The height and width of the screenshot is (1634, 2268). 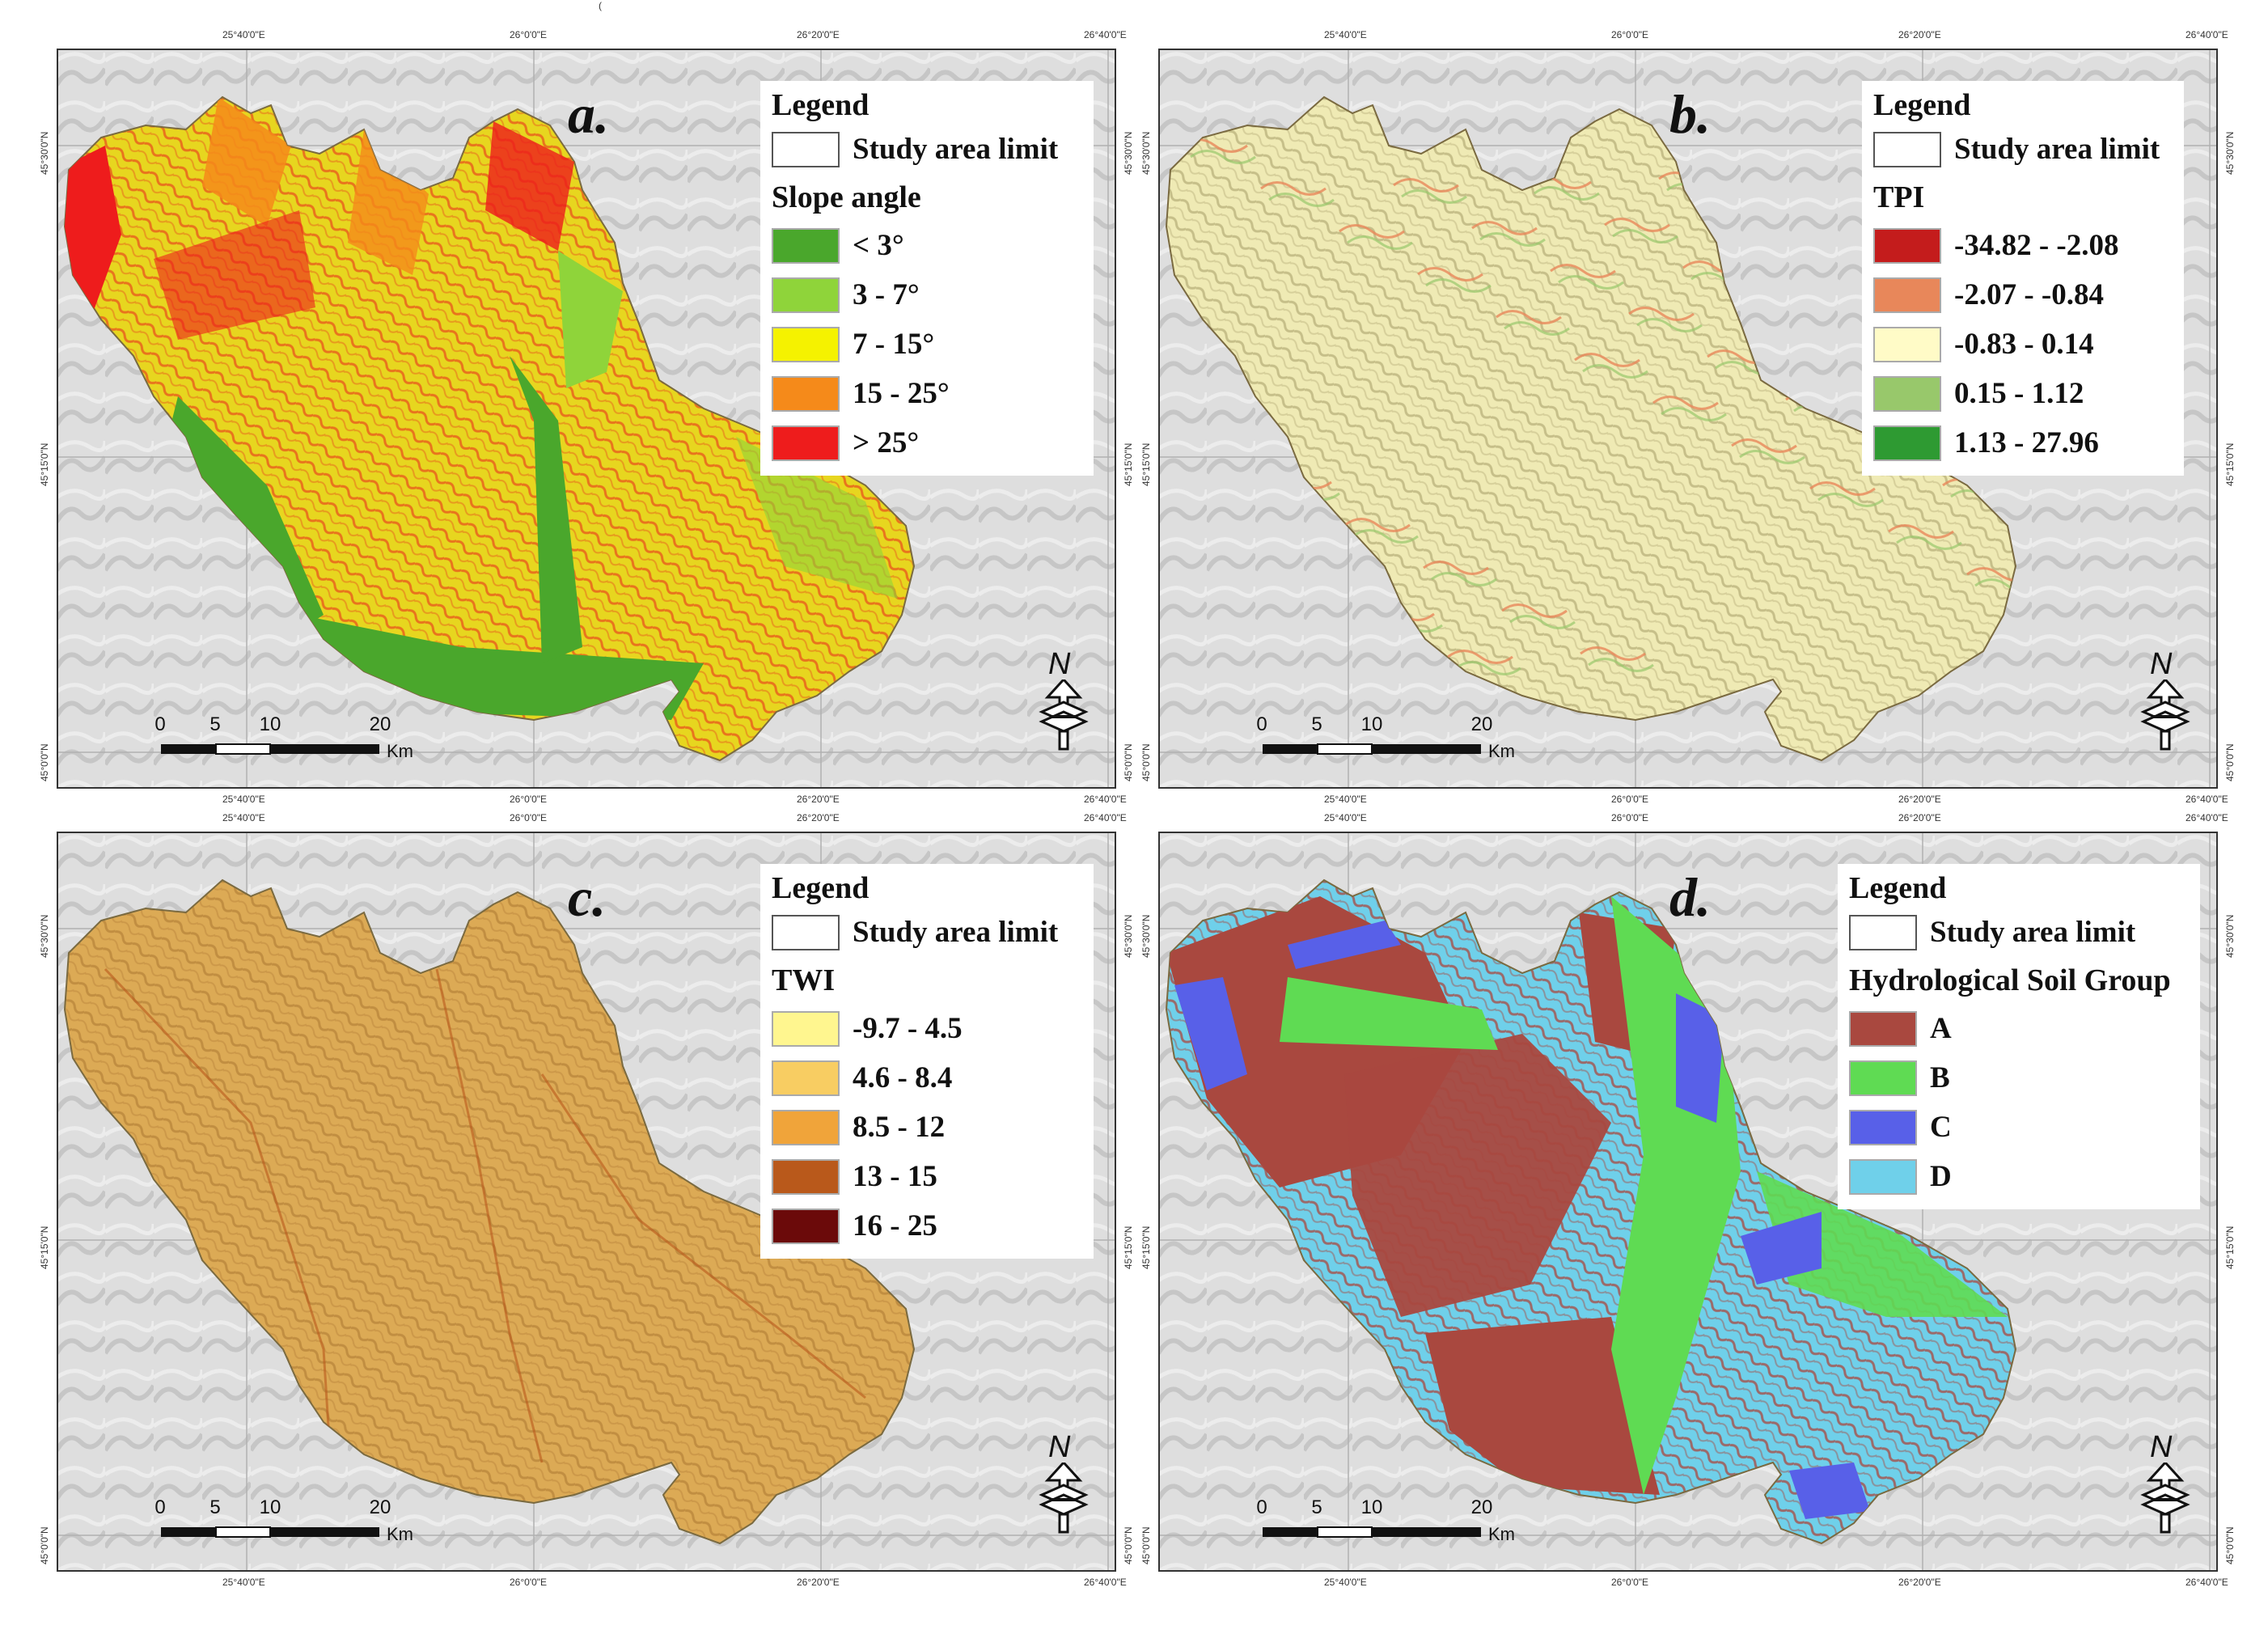 I want to click on legend-class-row: 0.15 - 1.12, so click(x=2025, y=393).